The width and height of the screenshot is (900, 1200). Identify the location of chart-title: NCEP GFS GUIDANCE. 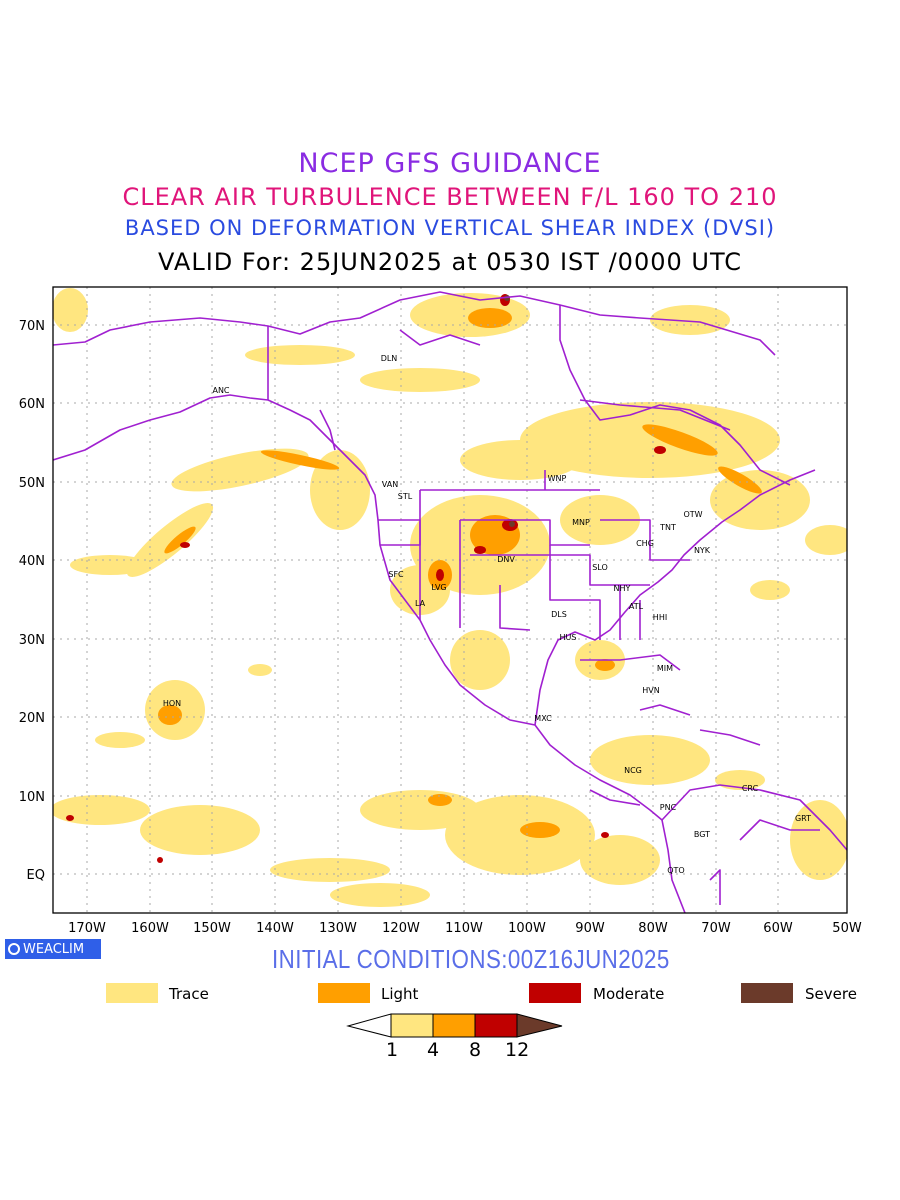
(450, 163).